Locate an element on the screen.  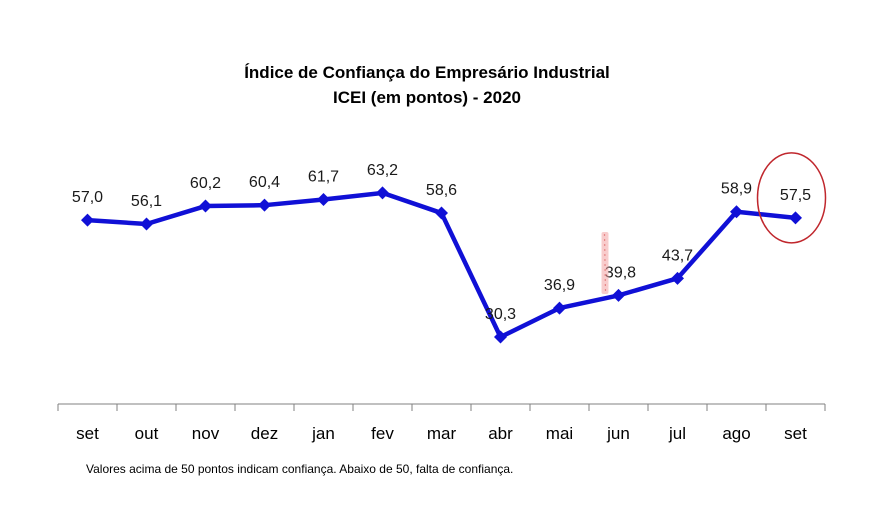
x-tick-label-11: ago is located at coordinates (736, 433).